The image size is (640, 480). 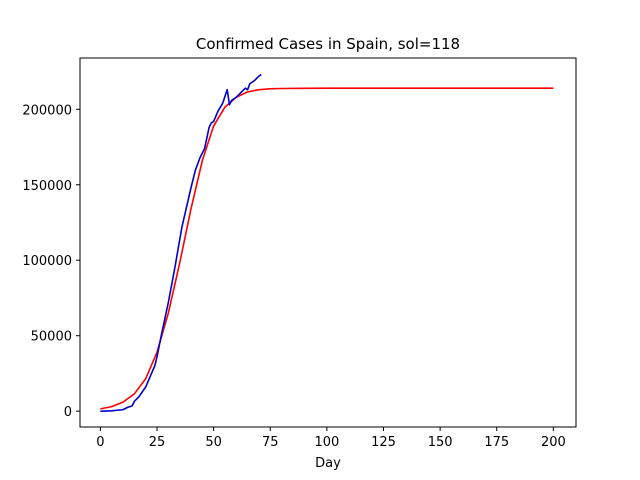 What do you see at coordinates (213, 442) in the screenshot?
I see `x-tick-label: 50` at bounding box center [213, 442].